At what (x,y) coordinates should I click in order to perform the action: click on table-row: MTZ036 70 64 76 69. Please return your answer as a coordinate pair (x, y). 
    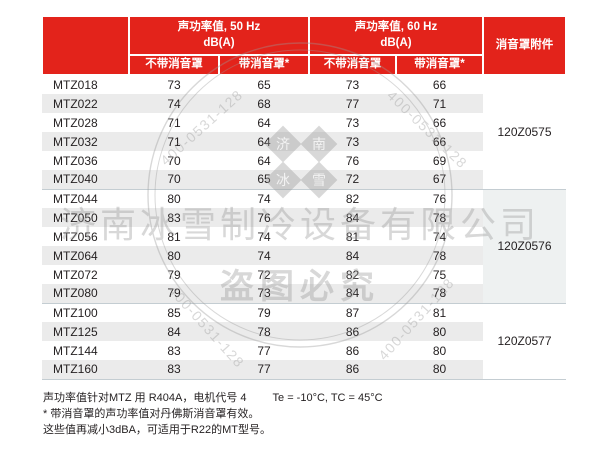
    Looking at the image, I should click on (304, 160).